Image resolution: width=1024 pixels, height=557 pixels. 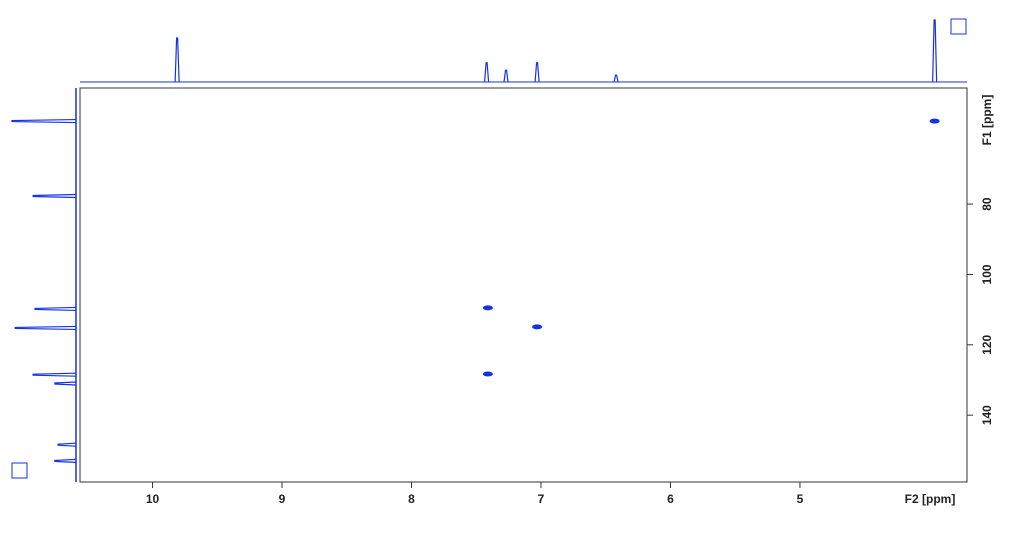 I want to click on x-tick-label: 9, so click(x=282, y=499).